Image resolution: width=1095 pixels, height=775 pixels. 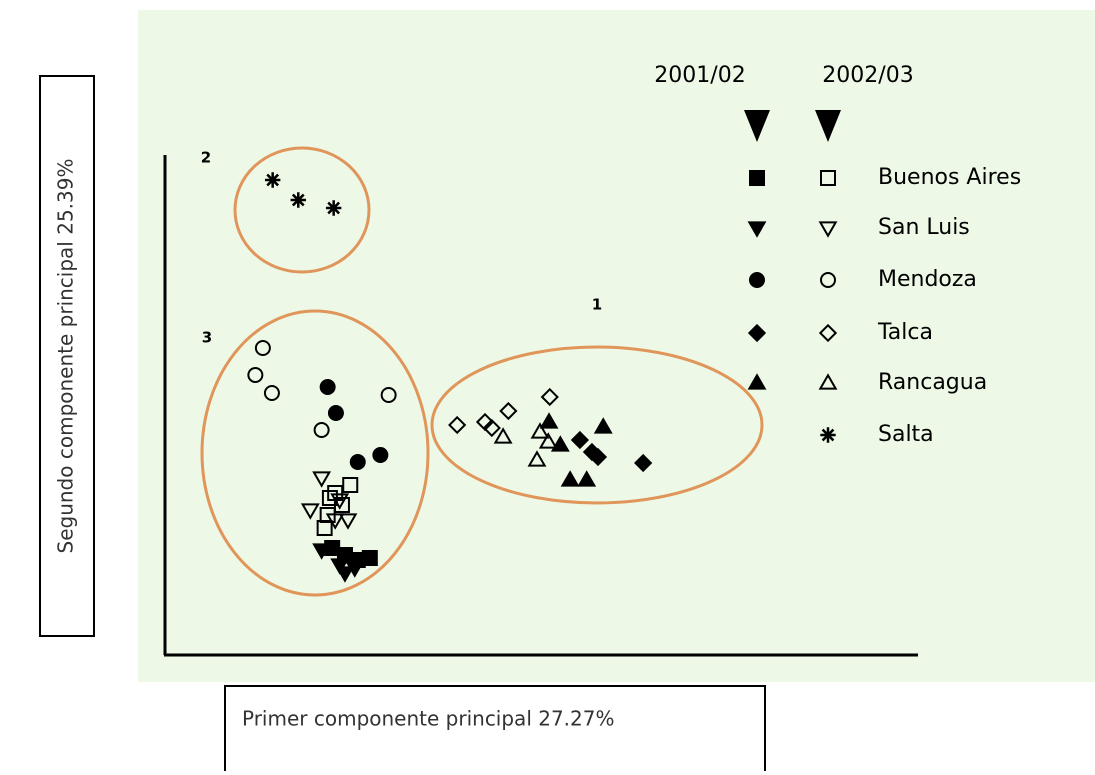 I want to click on legend-label: Talca, so click(x=905, y=332).